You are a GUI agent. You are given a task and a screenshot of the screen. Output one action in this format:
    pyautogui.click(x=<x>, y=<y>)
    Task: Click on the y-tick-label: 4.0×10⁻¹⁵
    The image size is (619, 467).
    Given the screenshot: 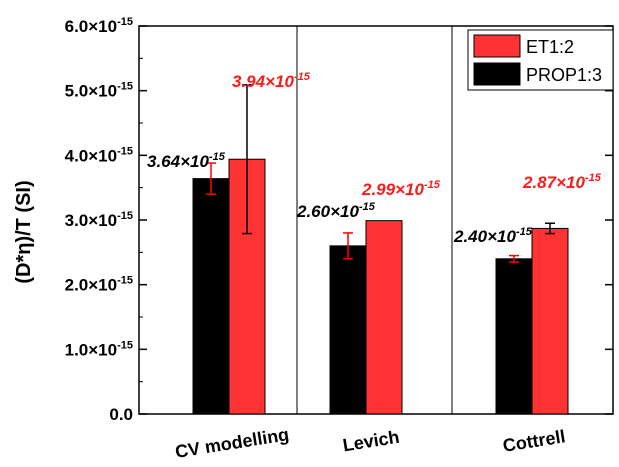 What is the action you would take?
    pyautogui.click(x=99, y=155)
    